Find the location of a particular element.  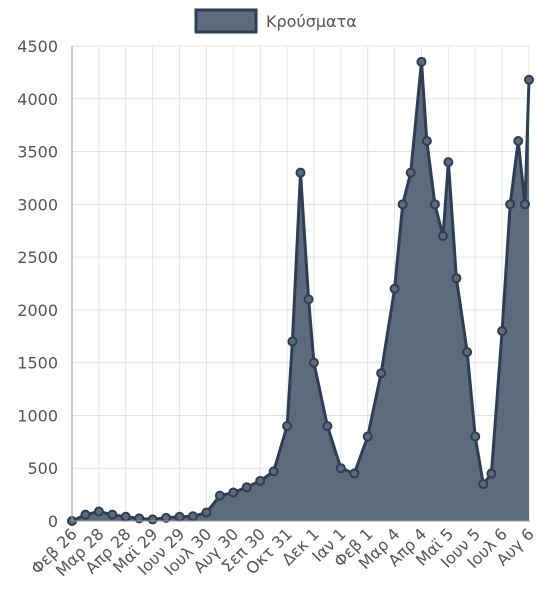

y-tick-label-9: 4500 is located at coordinates (37, 46).